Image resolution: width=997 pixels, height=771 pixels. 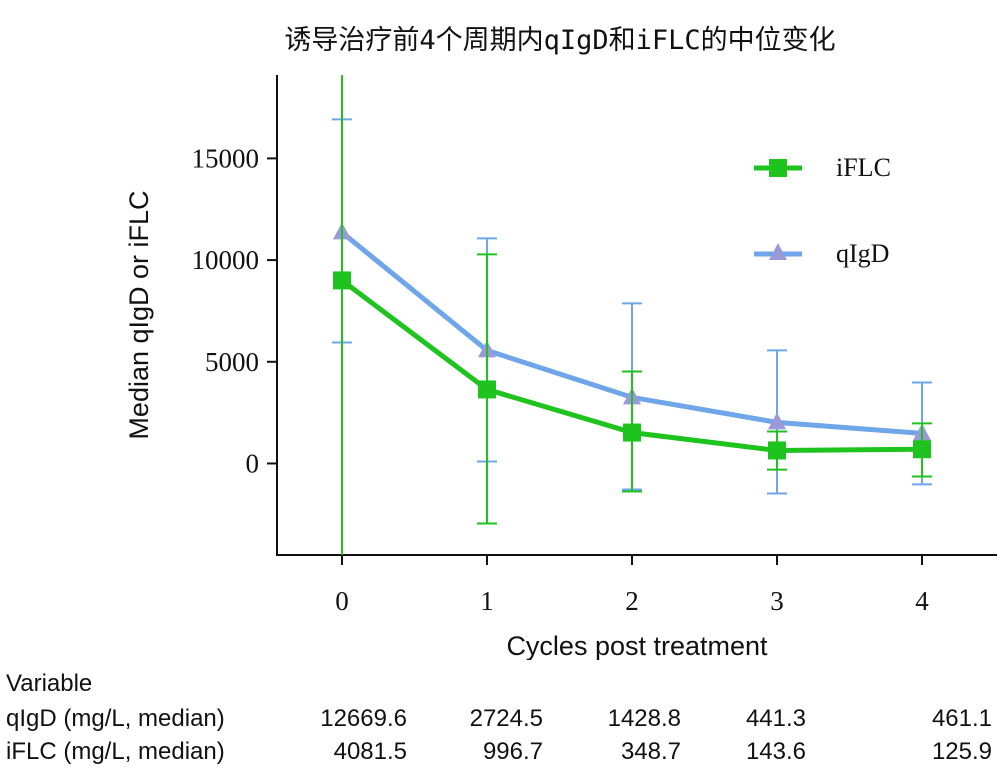 What do you see at coordinates (650, 751) in the screenshot?
I see `table-cell: 348.7` at bounding box center [650, 751].